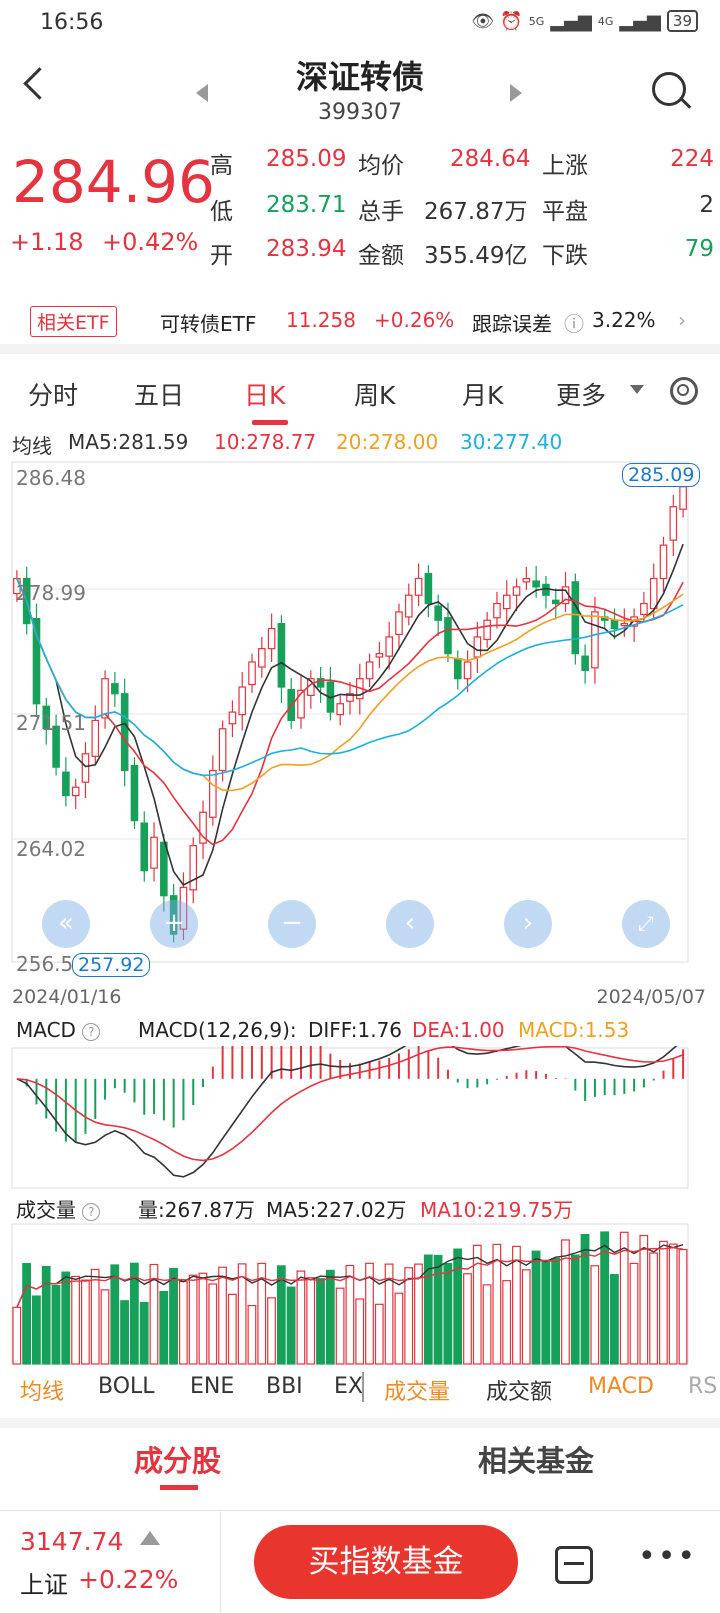 This screenshot has width=720, height=1613. I want to click on chevron-right-icon: ›, so click(682, 320).